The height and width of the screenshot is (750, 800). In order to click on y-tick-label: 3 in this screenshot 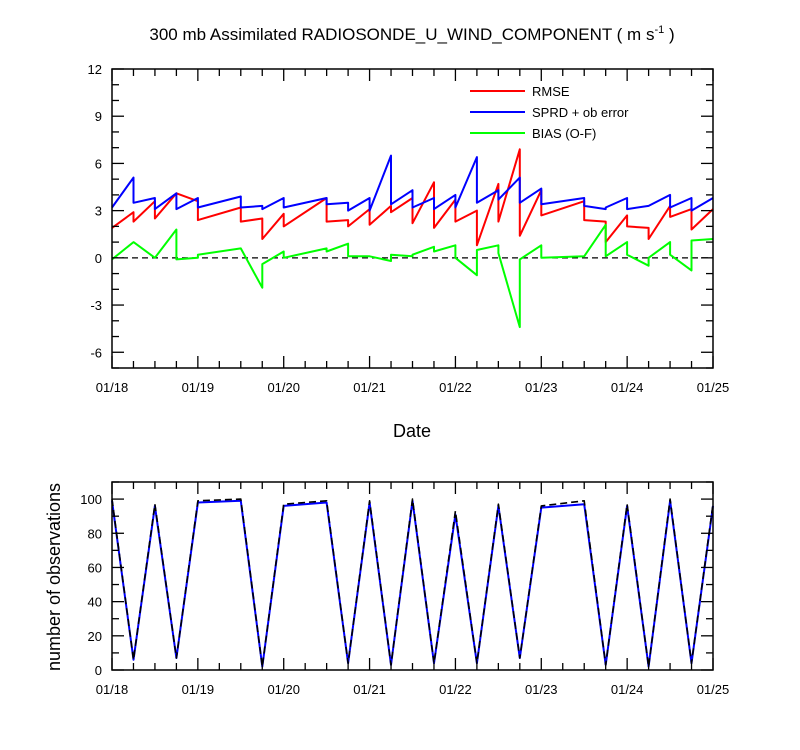, I will do `click(98, 211)`.